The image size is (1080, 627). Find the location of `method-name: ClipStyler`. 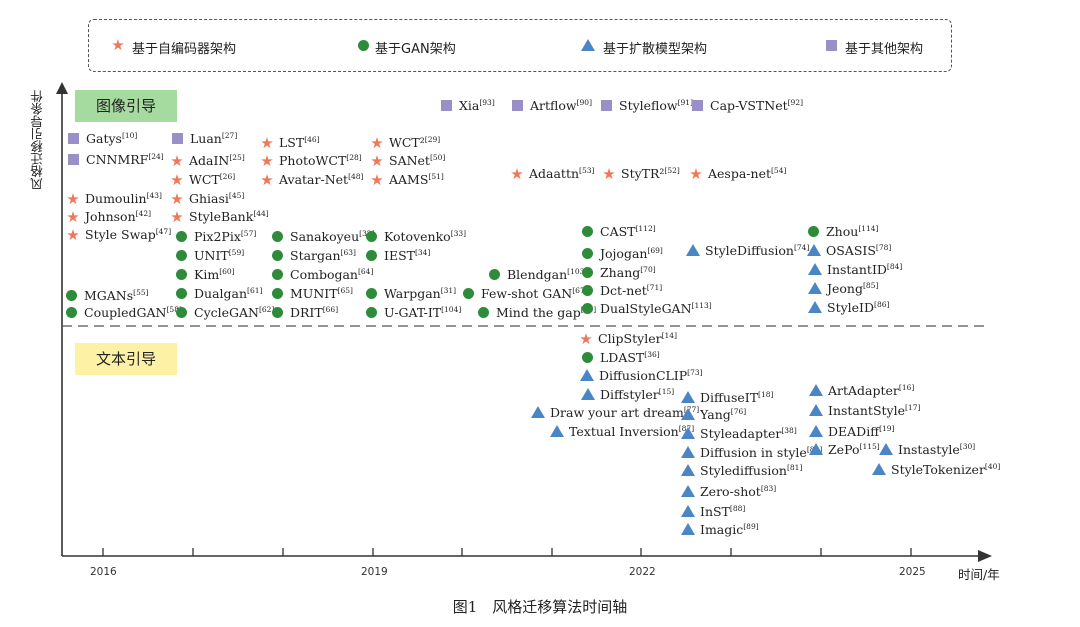

method-name: ClipStyler is located at coordinates (630, 338).